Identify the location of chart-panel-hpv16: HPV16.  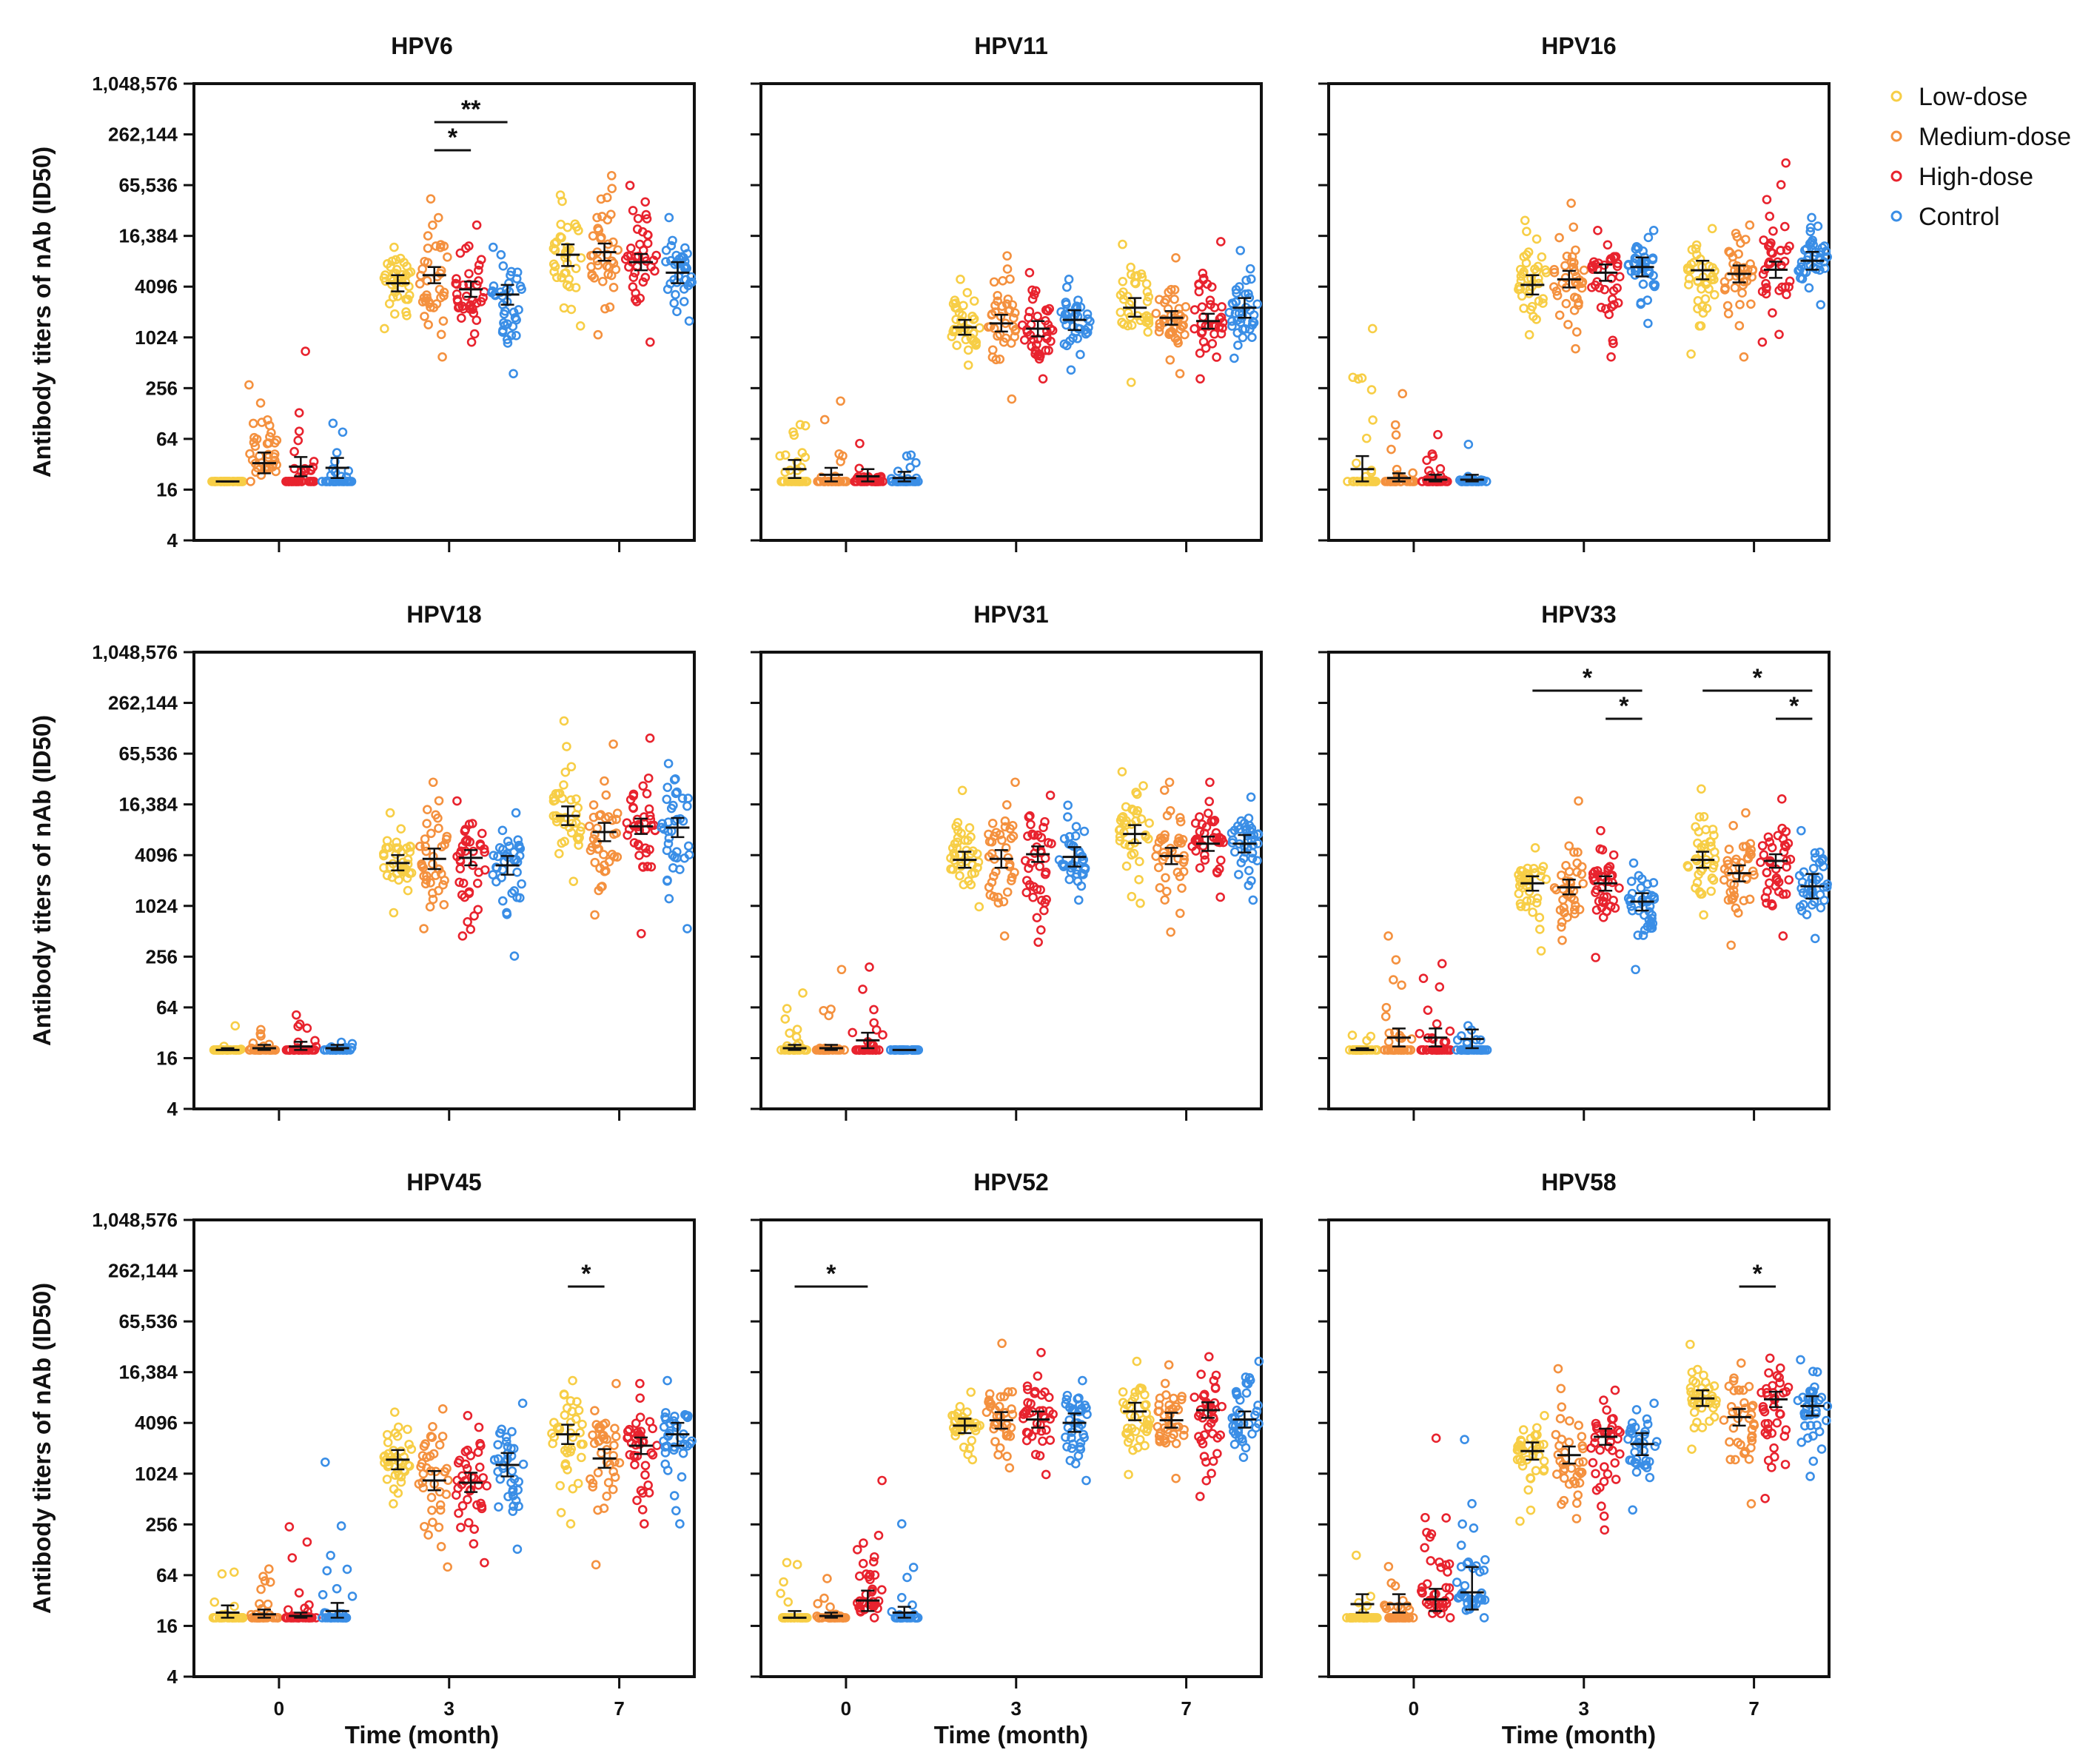
(1575, 292).